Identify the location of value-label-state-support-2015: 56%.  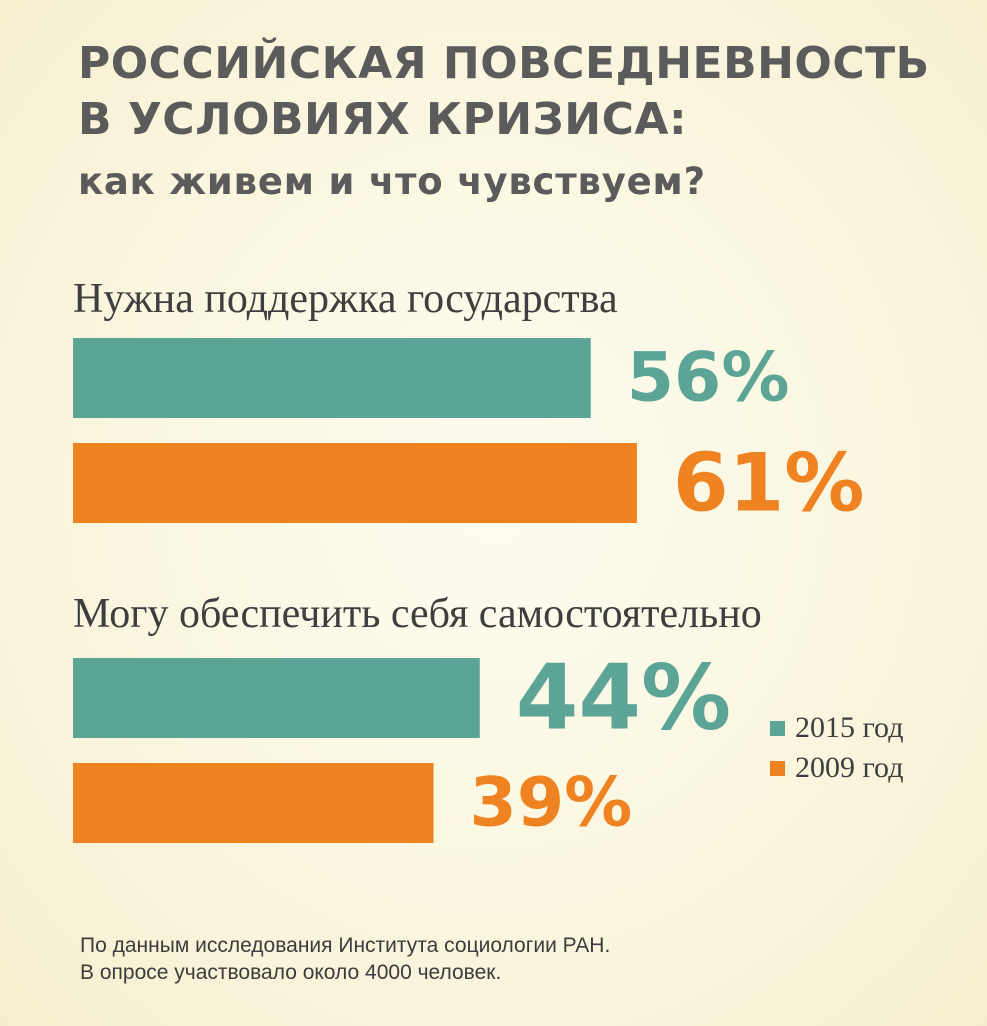
(708, 378).